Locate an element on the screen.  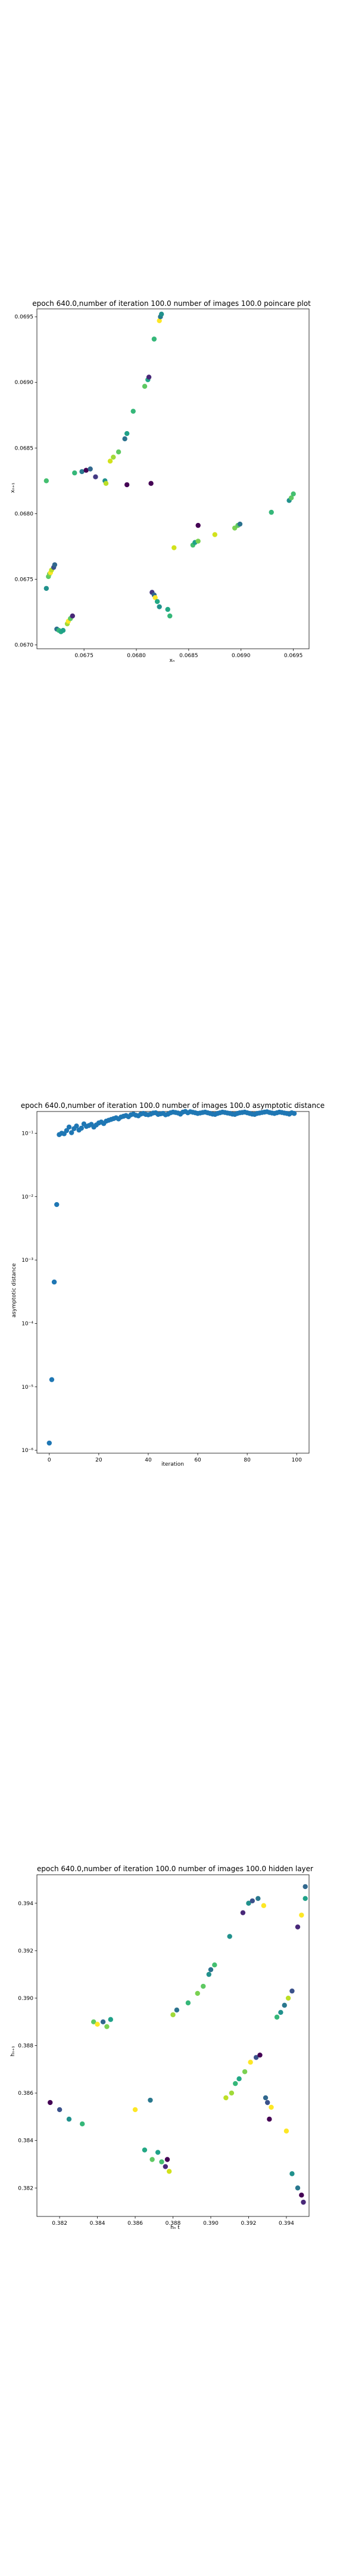
x-tick-label: 0.392 is located at coordinates (249, 2224).